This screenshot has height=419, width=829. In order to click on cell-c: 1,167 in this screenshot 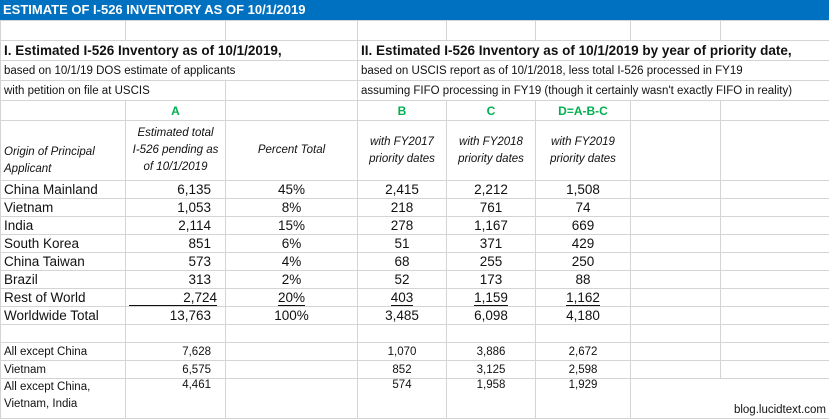, I will do `click(491, 225)`.